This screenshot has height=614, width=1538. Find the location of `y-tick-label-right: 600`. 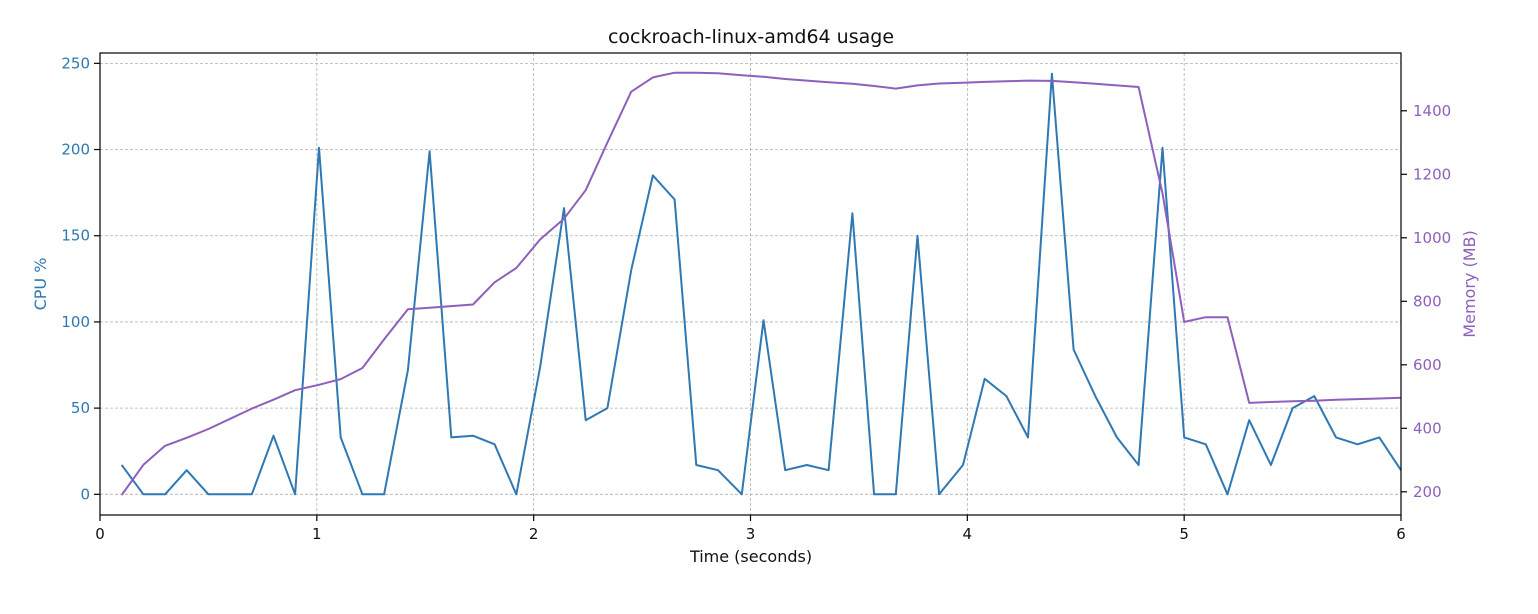

y-tick-label-right: 600 is located at coordinates (1427, 365).